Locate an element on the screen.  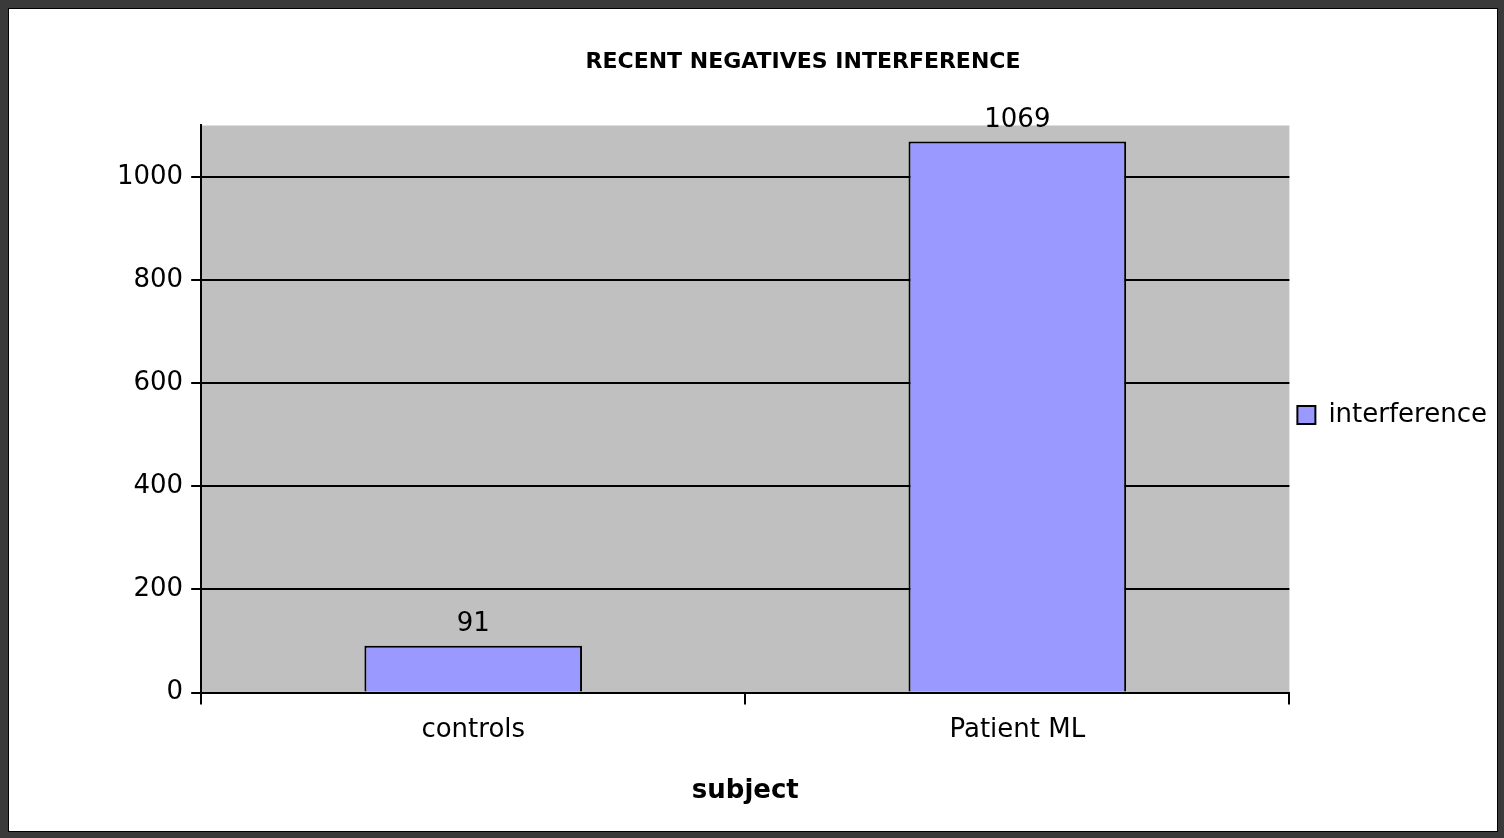
y-tick-label: 600 is located at coordinates (158, 380).